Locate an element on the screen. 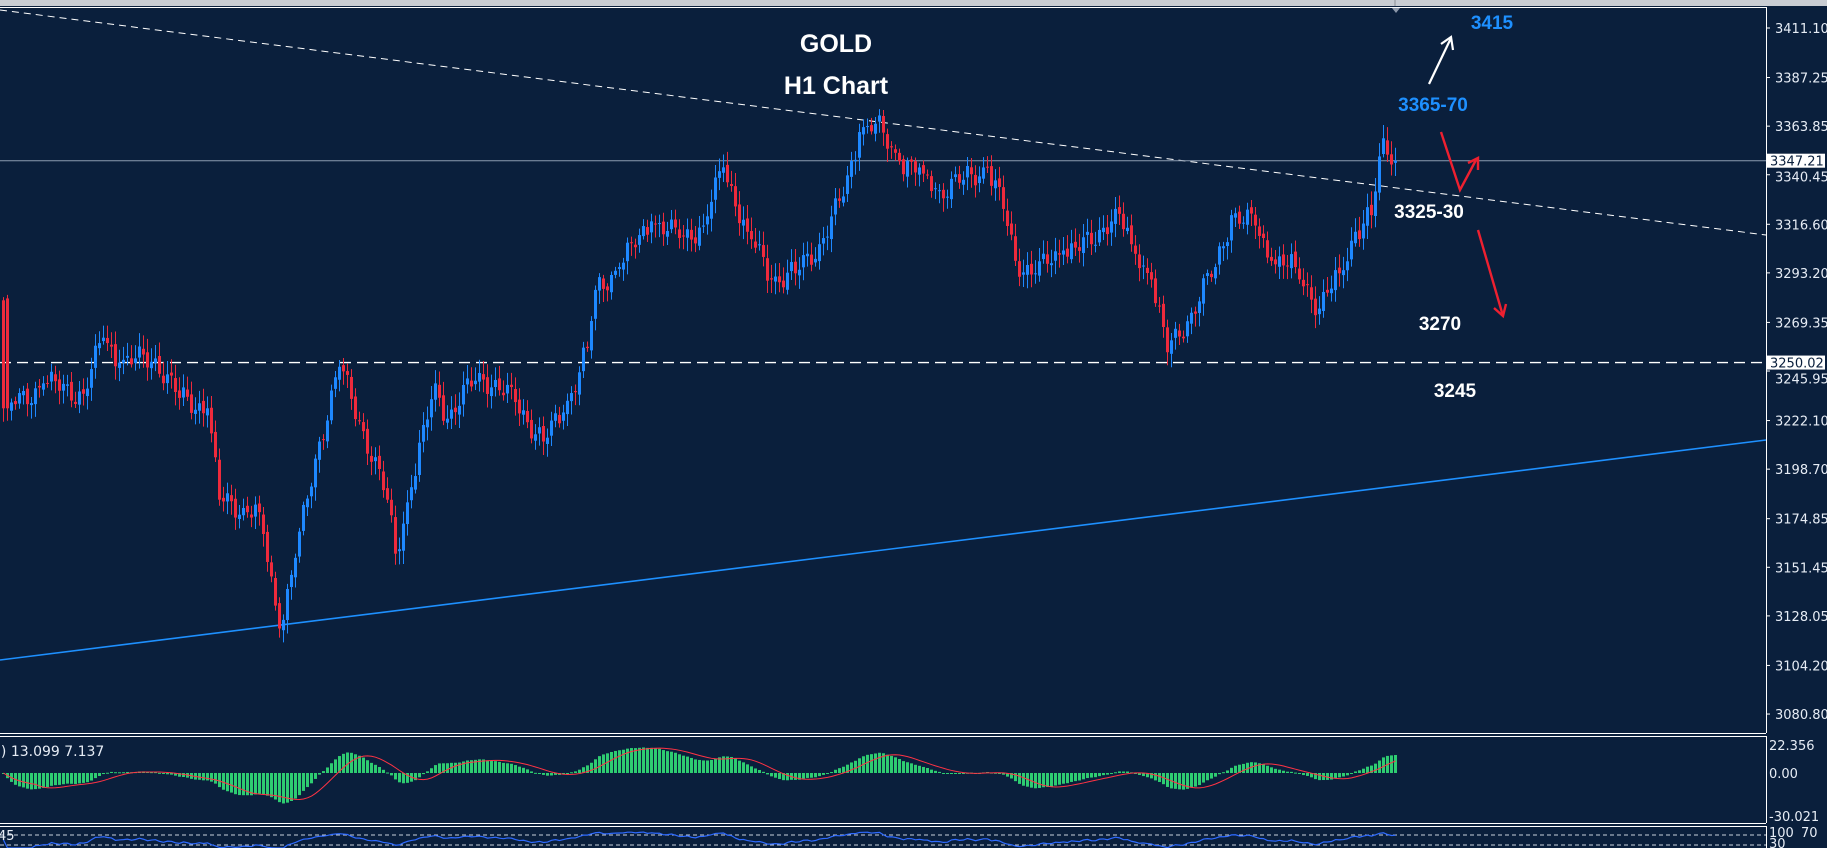 The image size is (1827, 848). price-axis-label: 3316.60 is located at coordinates (1801, 225).